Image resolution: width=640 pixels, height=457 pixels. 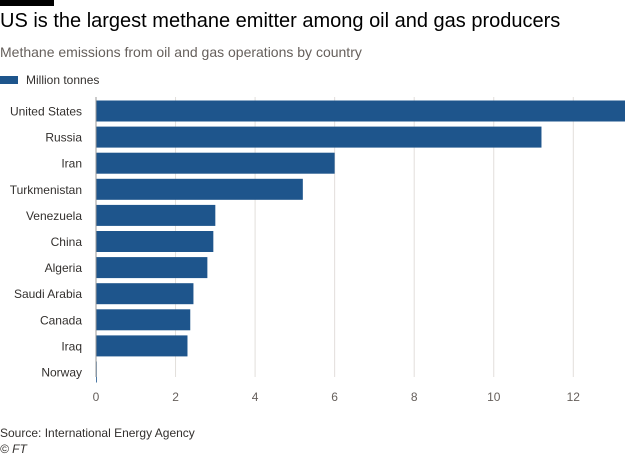 What do you see at coordinates (61, 373) in the screenshot?
I see `category-label-10: Norway` at bounding box center [61, 373].